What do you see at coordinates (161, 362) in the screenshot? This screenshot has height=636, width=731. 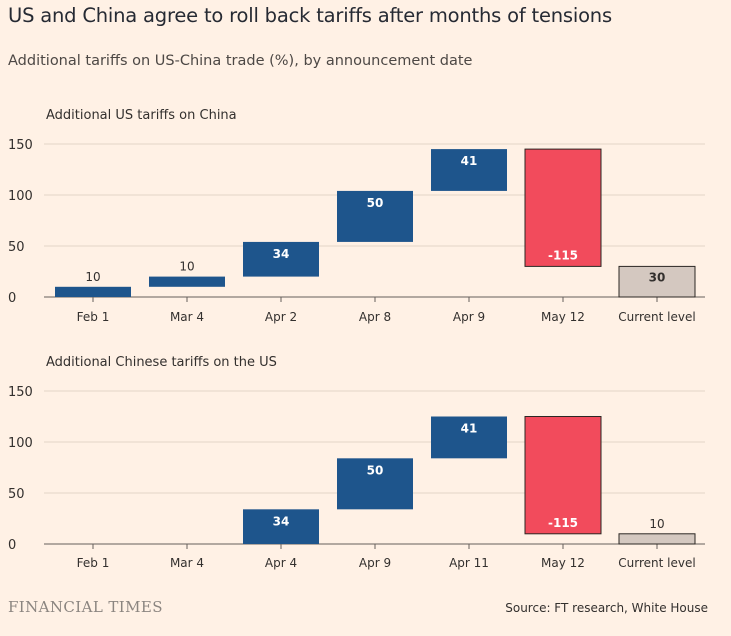 I see `panel-title: Additional Chinese tariffs on the US` at bounding box center [161, 362].